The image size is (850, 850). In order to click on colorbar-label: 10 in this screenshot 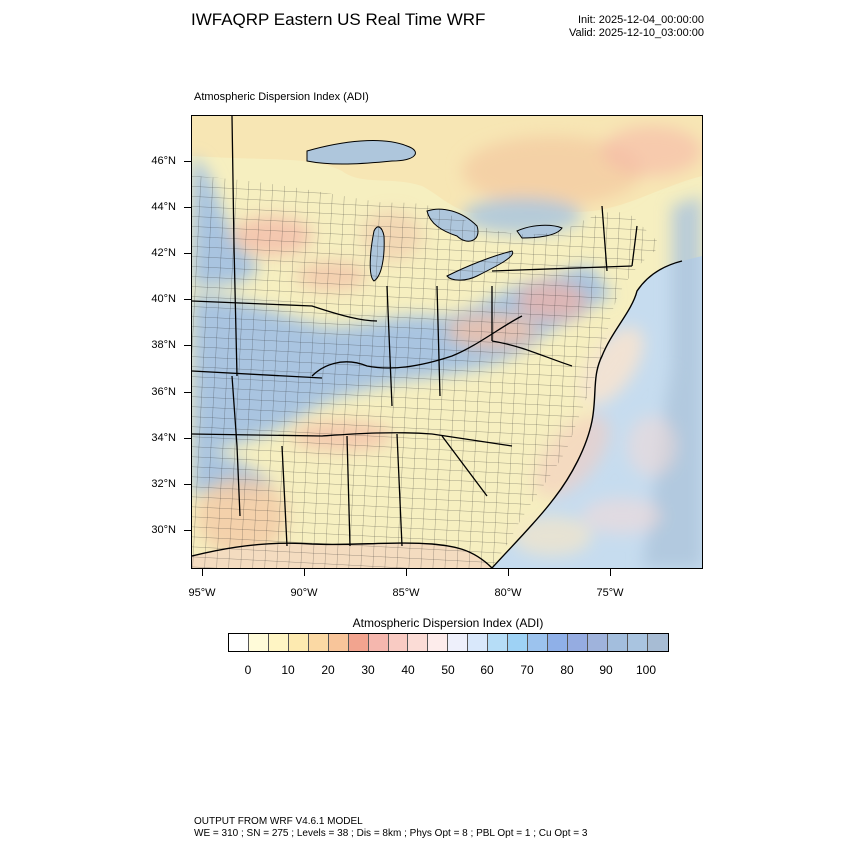, I will do `click(288, 670)`.